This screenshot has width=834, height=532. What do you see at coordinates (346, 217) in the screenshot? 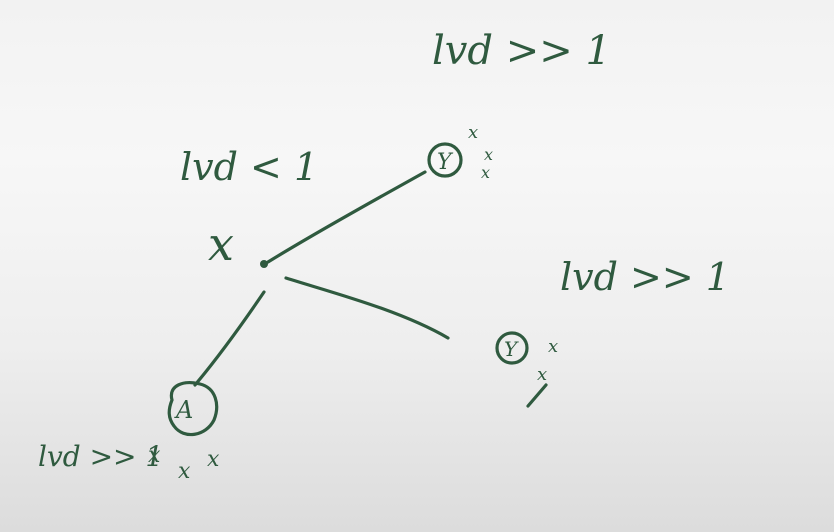
I see `edge-center-to-top-right` at bounding box center [346, 217].